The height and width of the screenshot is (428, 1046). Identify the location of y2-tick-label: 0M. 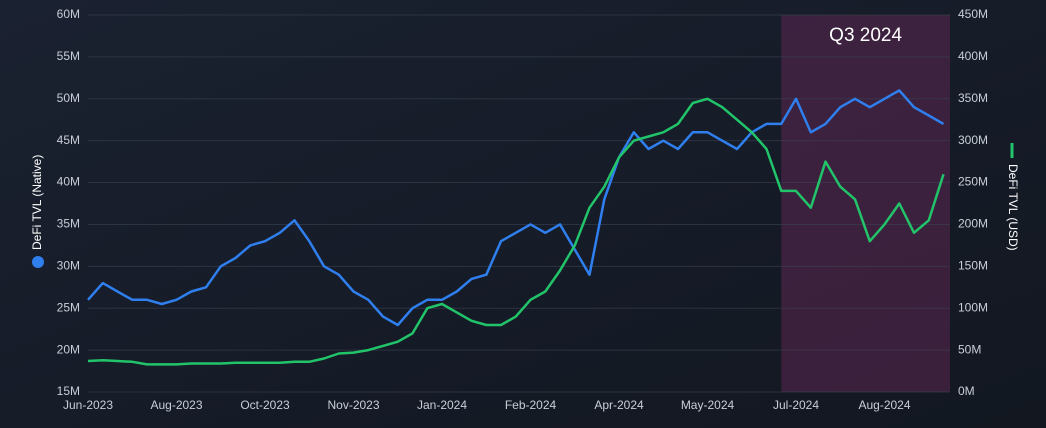
(966, 391).